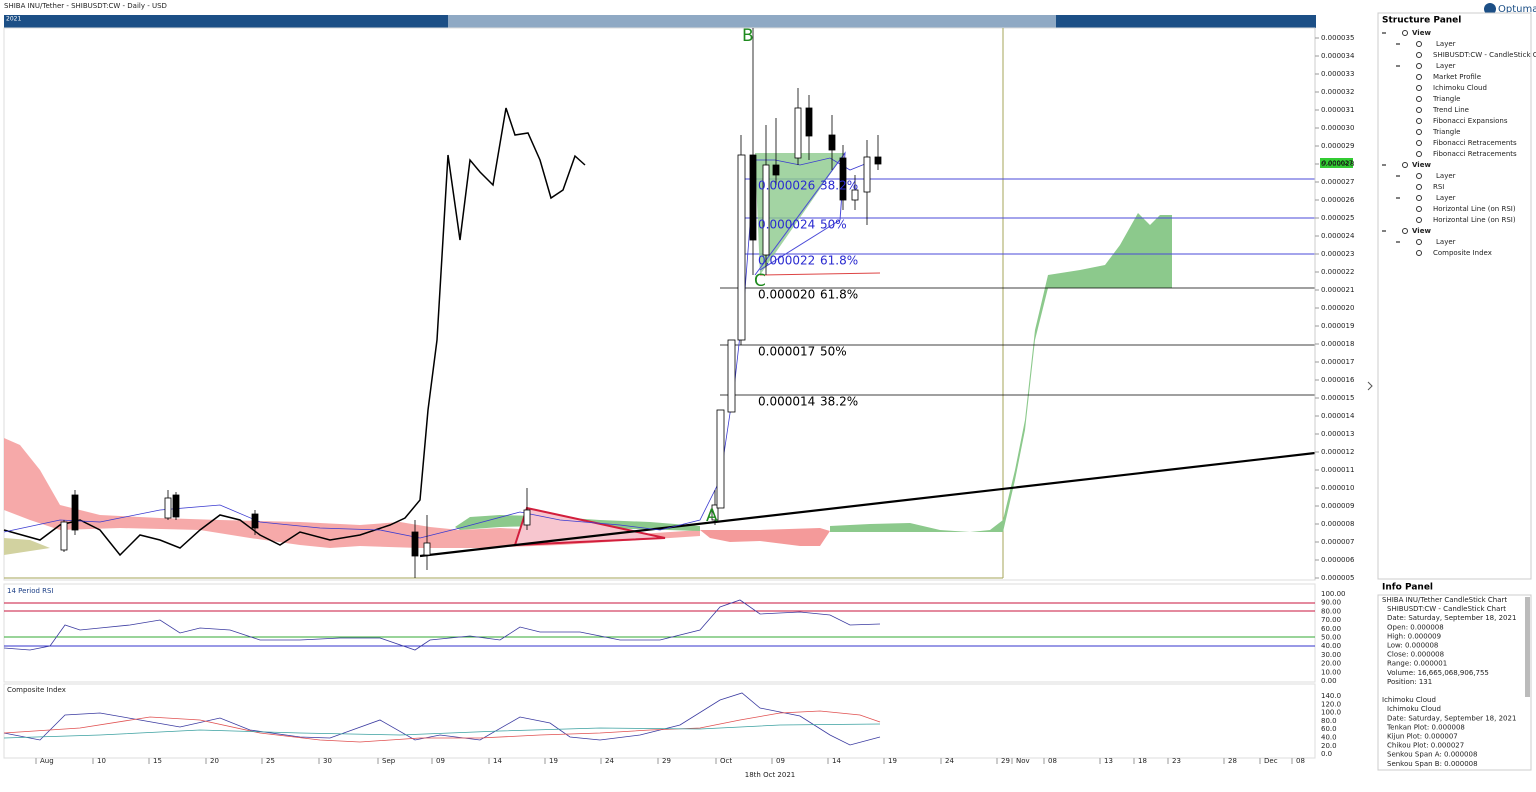 This screenshot has height=792, width=1536. I want to click on tree-item: Fibonacci Retracements, so click(1475, 154).